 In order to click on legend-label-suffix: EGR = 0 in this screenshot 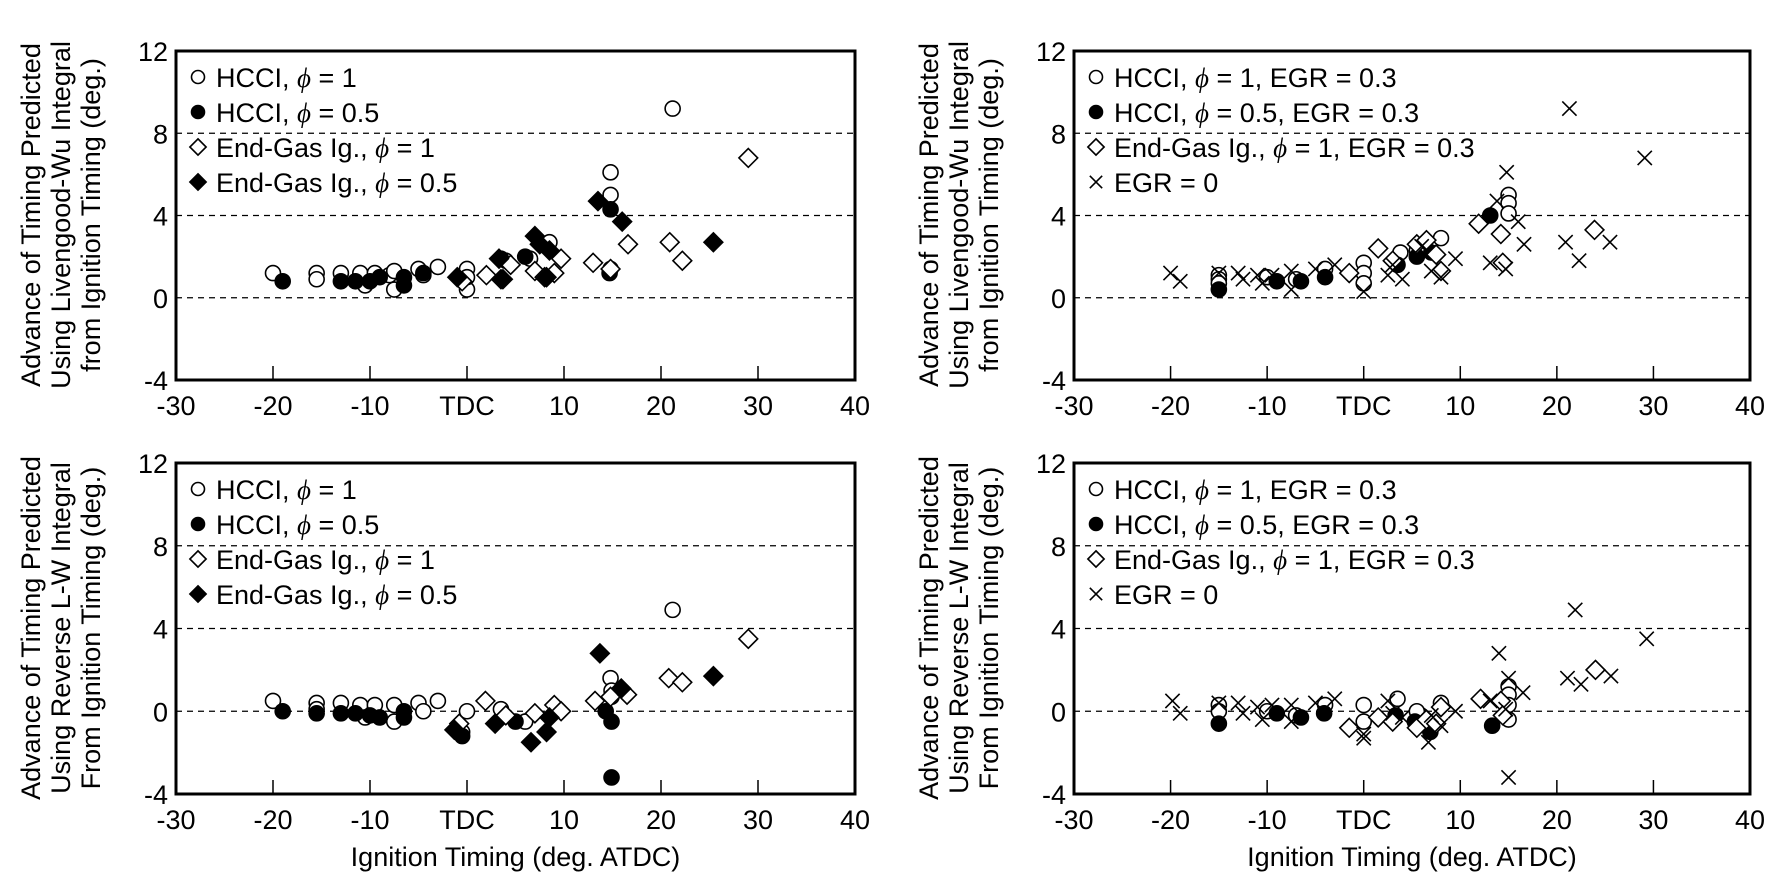, I will do `click(1166, 183)`.